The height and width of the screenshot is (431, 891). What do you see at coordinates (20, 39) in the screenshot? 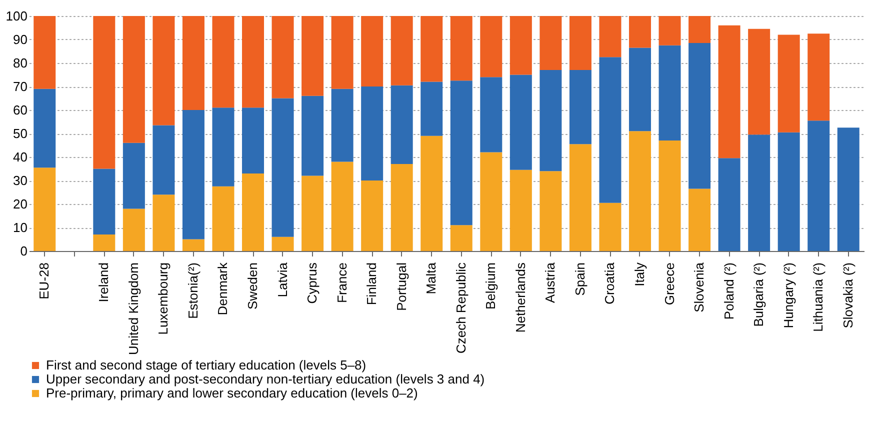
I see `y-tick-label: 90` at bounding box center [20, 39].